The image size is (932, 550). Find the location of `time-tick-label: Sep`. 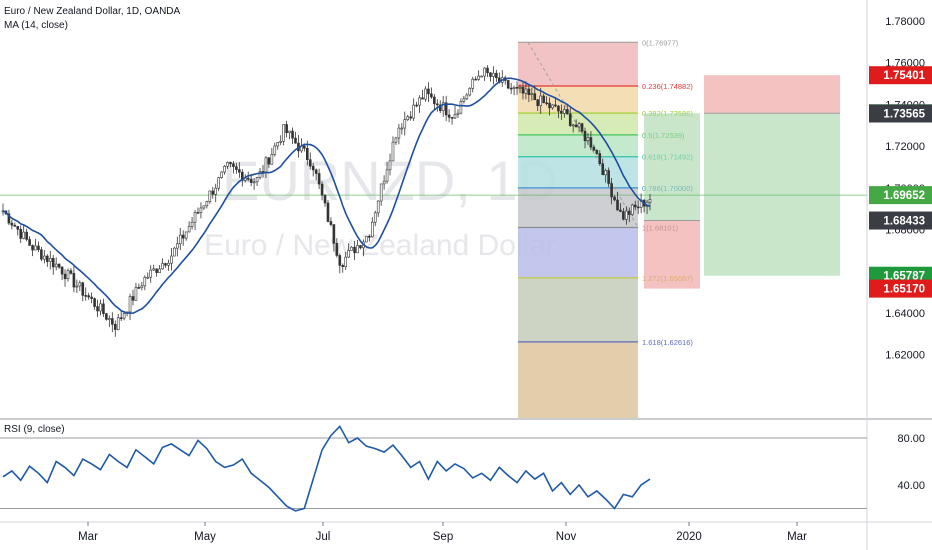

time-tick-label: Sep is located at coordinates (443, 537).